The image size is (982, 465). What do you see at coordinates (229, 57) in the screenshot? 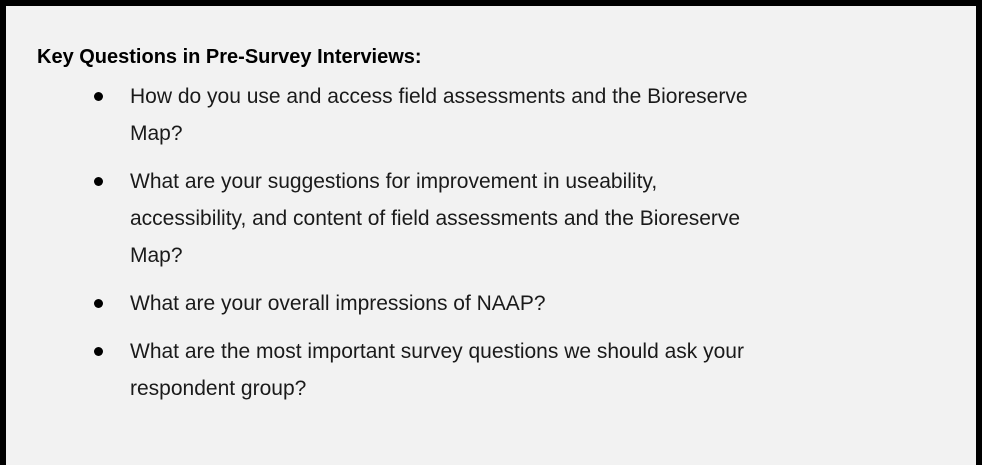
I see `box-title: Key Questions in Pre-Survey Interviews:` at bounding box center [229, 57].